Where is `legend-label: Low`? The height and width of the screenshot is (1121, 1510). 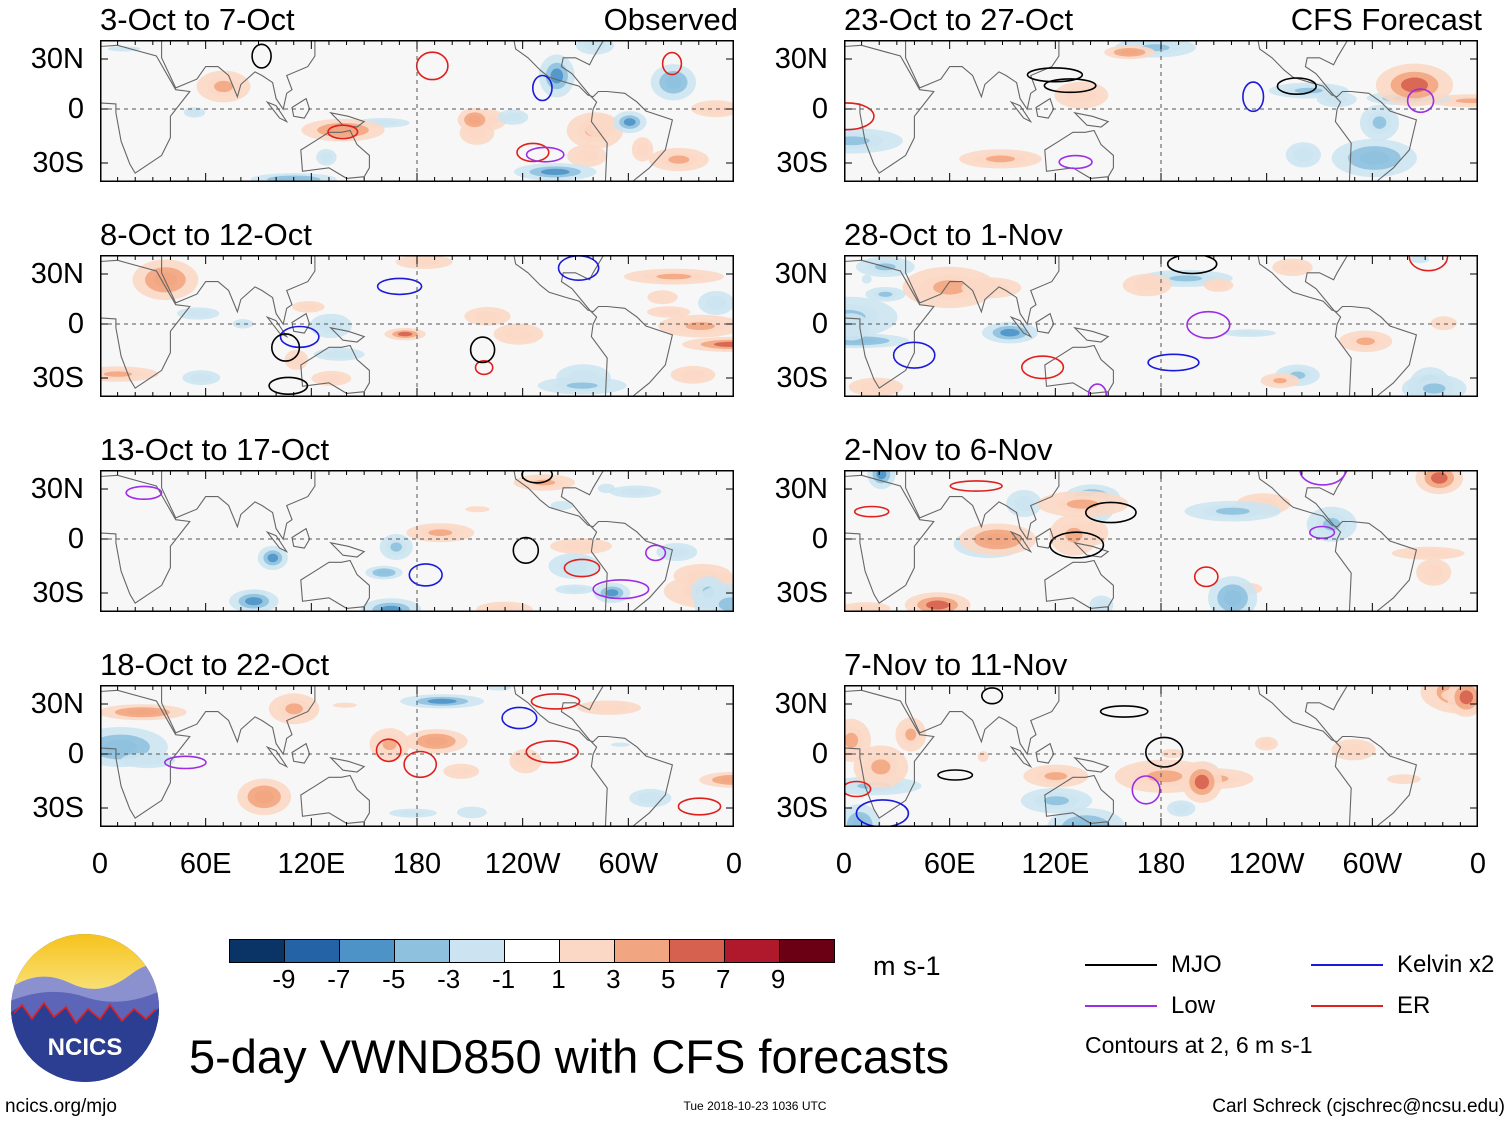
legend-label: Low is located at coordinates (1193, 1005).